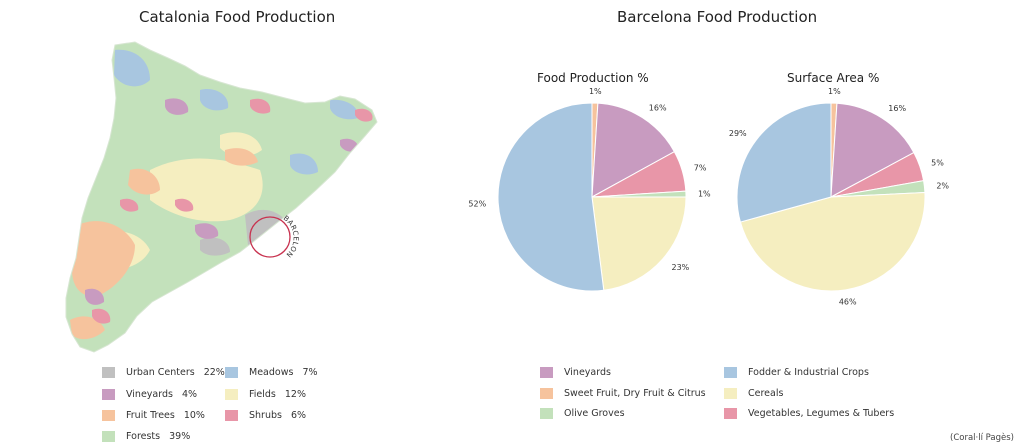 The width and height of the screenshot is (1024, 446). What do you see at coordinates (808, 372) in the screenshot?
I see `legend-label: Fodder & Industrial Crops` at bounding box center [808, 372].